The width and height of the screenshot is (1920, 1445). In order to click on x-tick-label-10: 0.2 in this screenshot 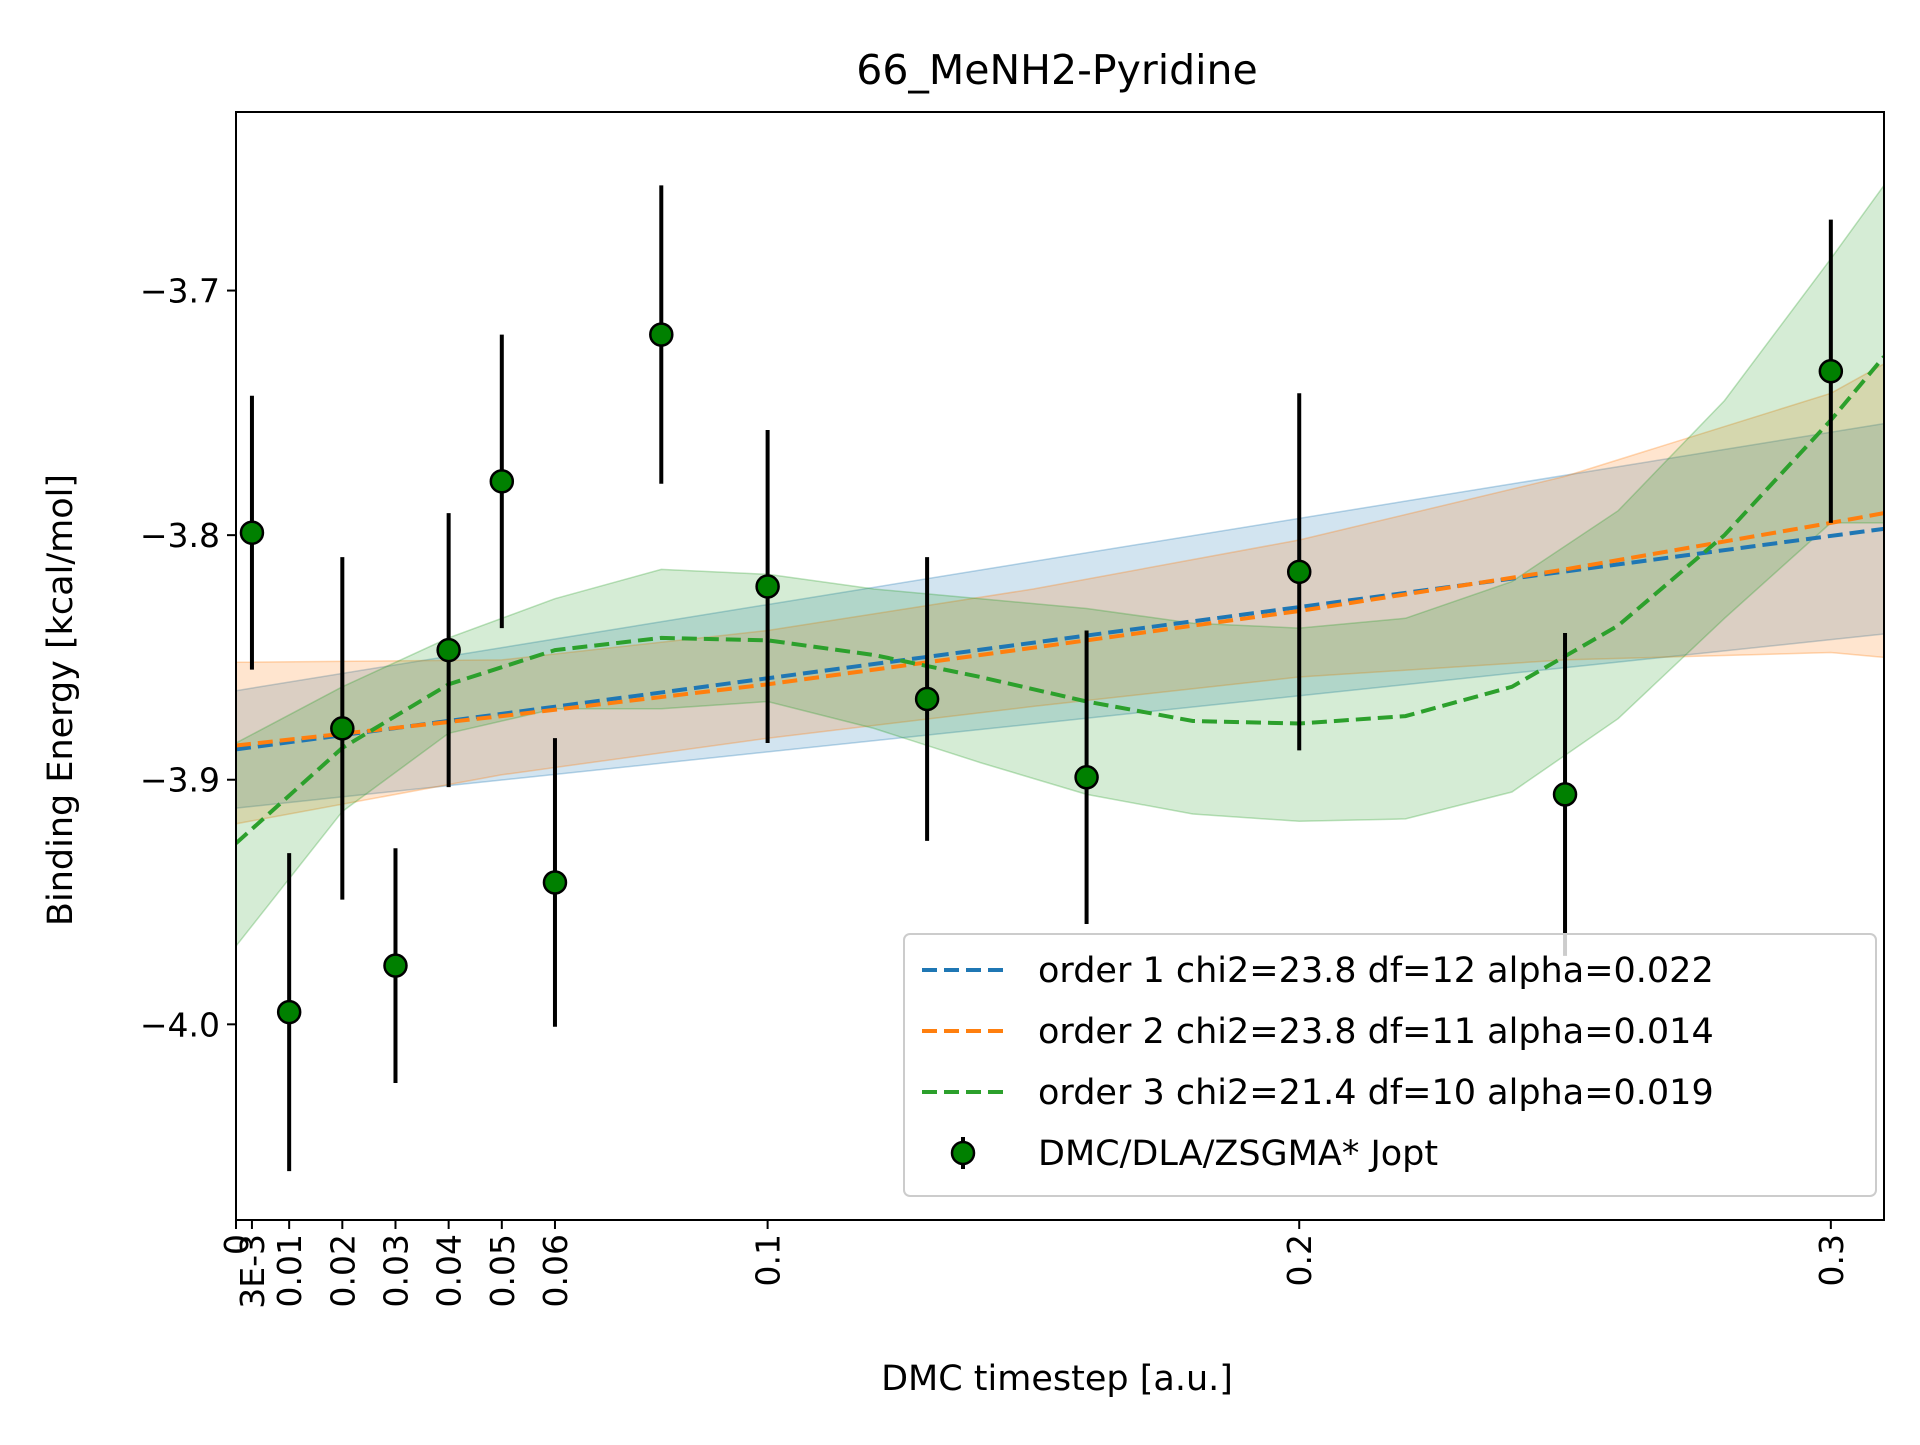, I will do `click(1299, 1260)`.